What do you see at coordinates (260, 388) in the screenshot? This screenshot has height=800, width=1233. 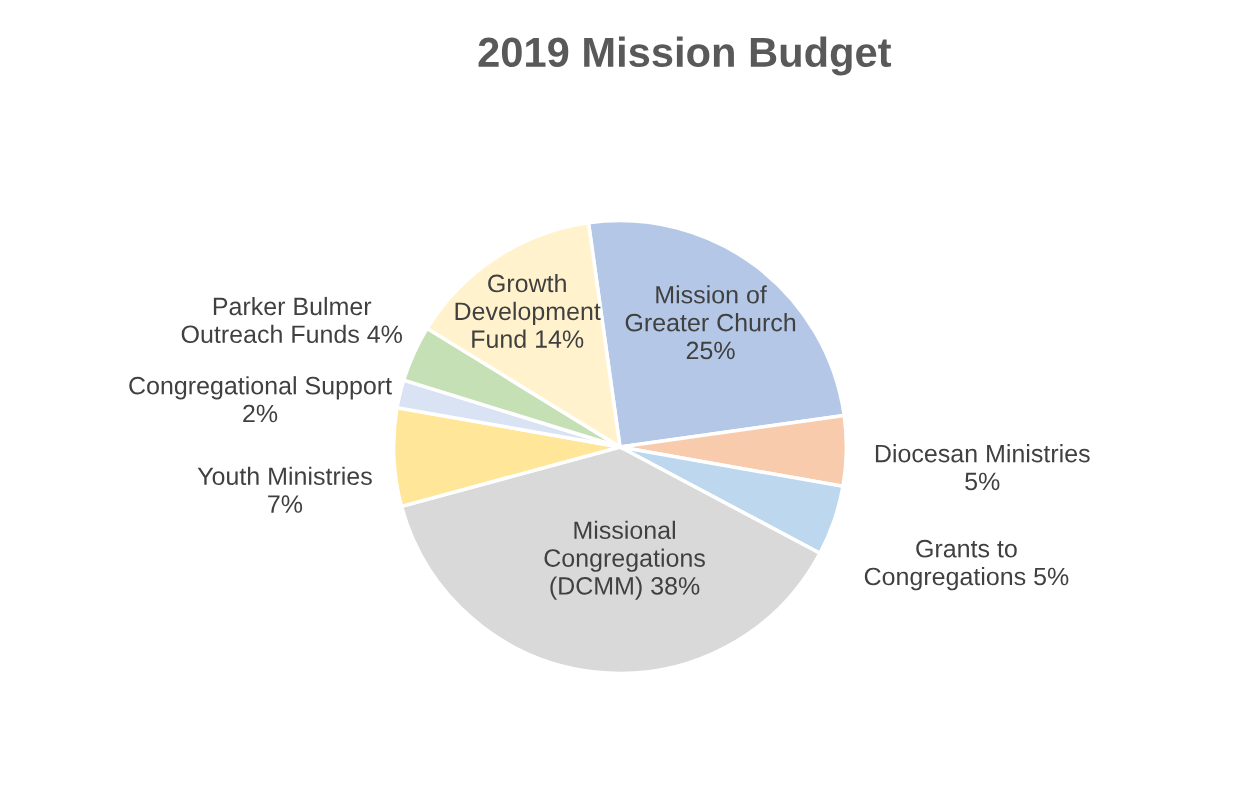 I see `slice-label: Congregational Support` at bounding box center [260, 388].